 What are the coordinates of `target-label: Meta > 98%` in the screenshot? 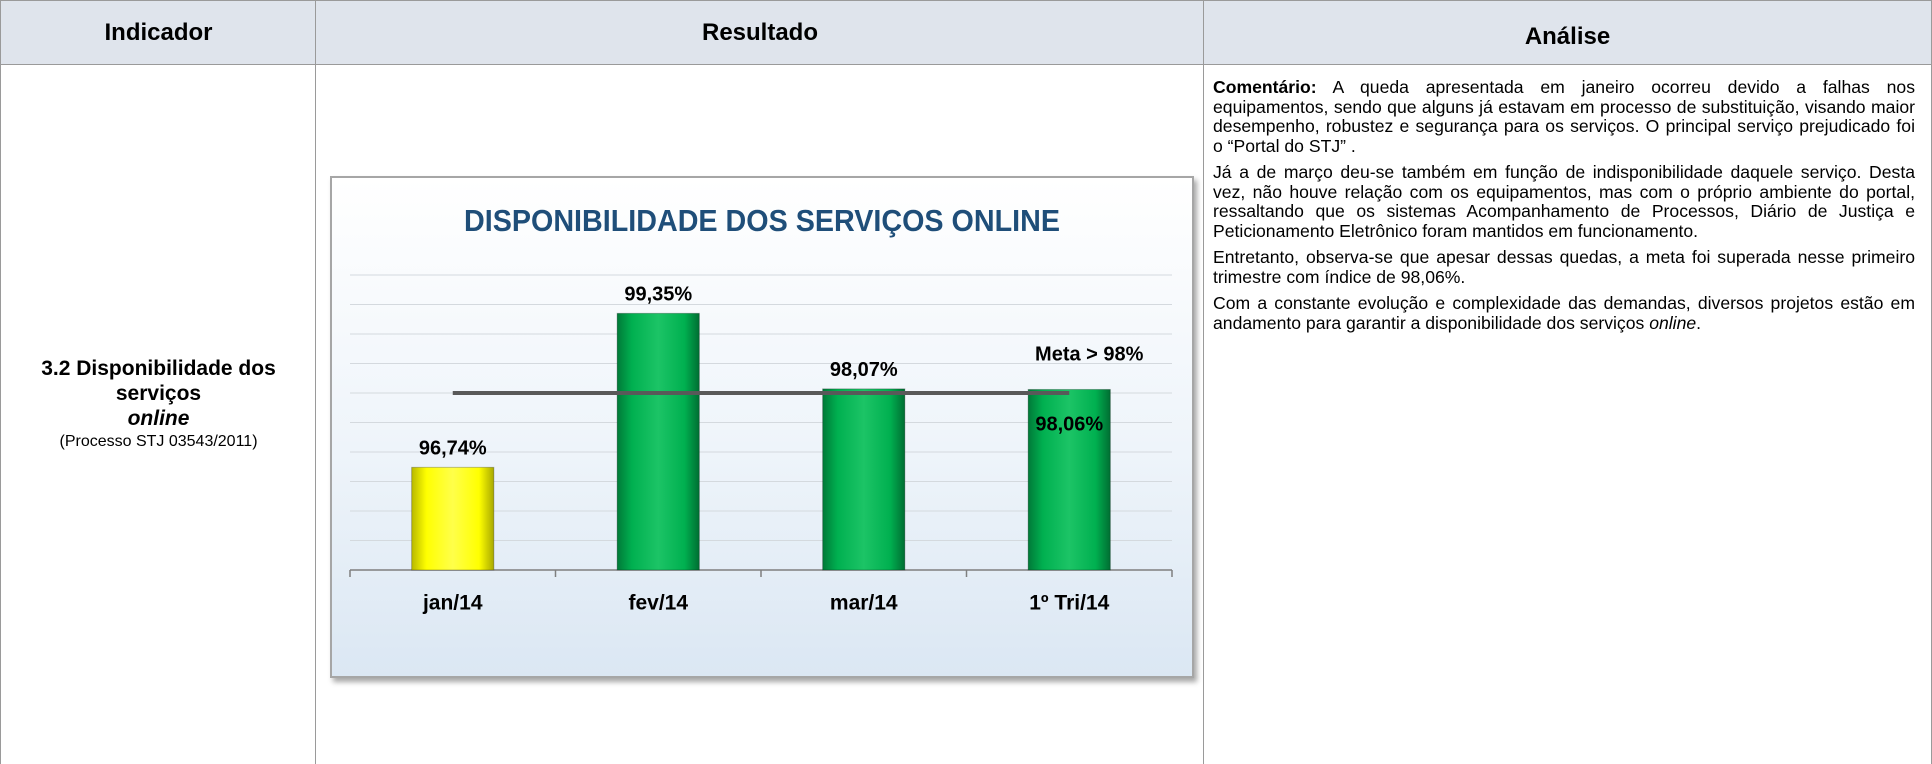 It's located at (1089, 354).